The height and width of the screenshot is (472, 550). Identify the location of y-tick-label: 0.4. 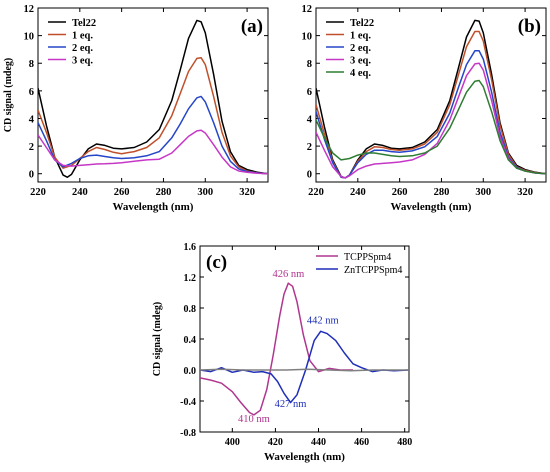
(190, 340).